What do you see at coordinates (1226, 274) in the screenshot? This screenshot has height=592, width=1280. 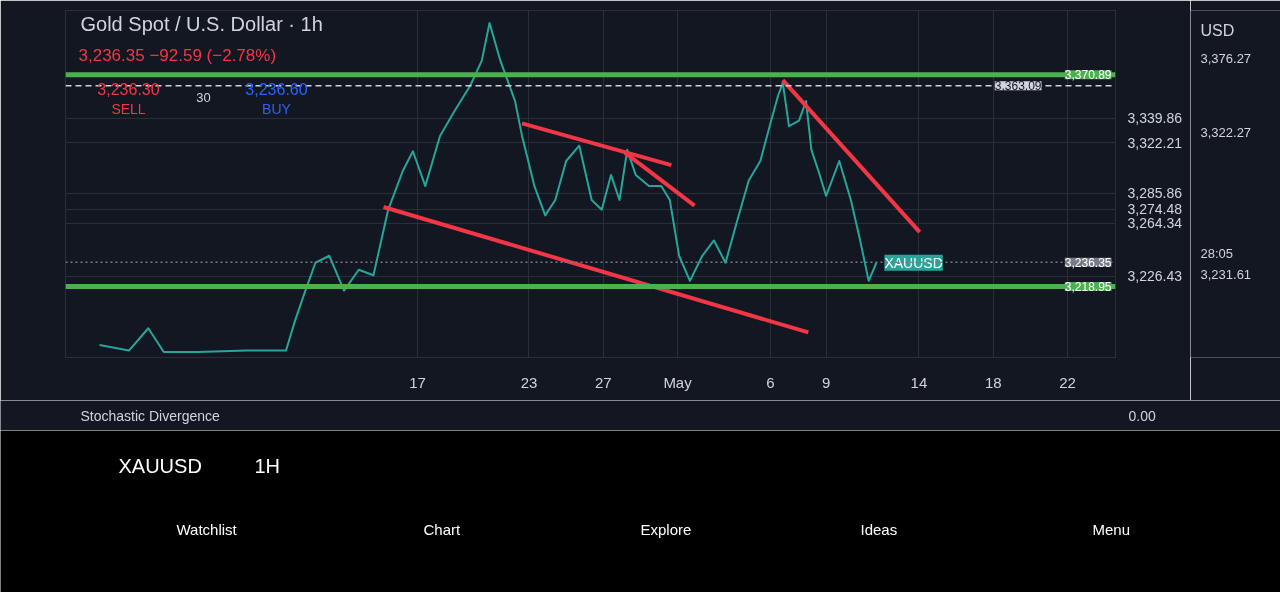 I see `text: 3,231.61` at bounding box center [1226, 274].